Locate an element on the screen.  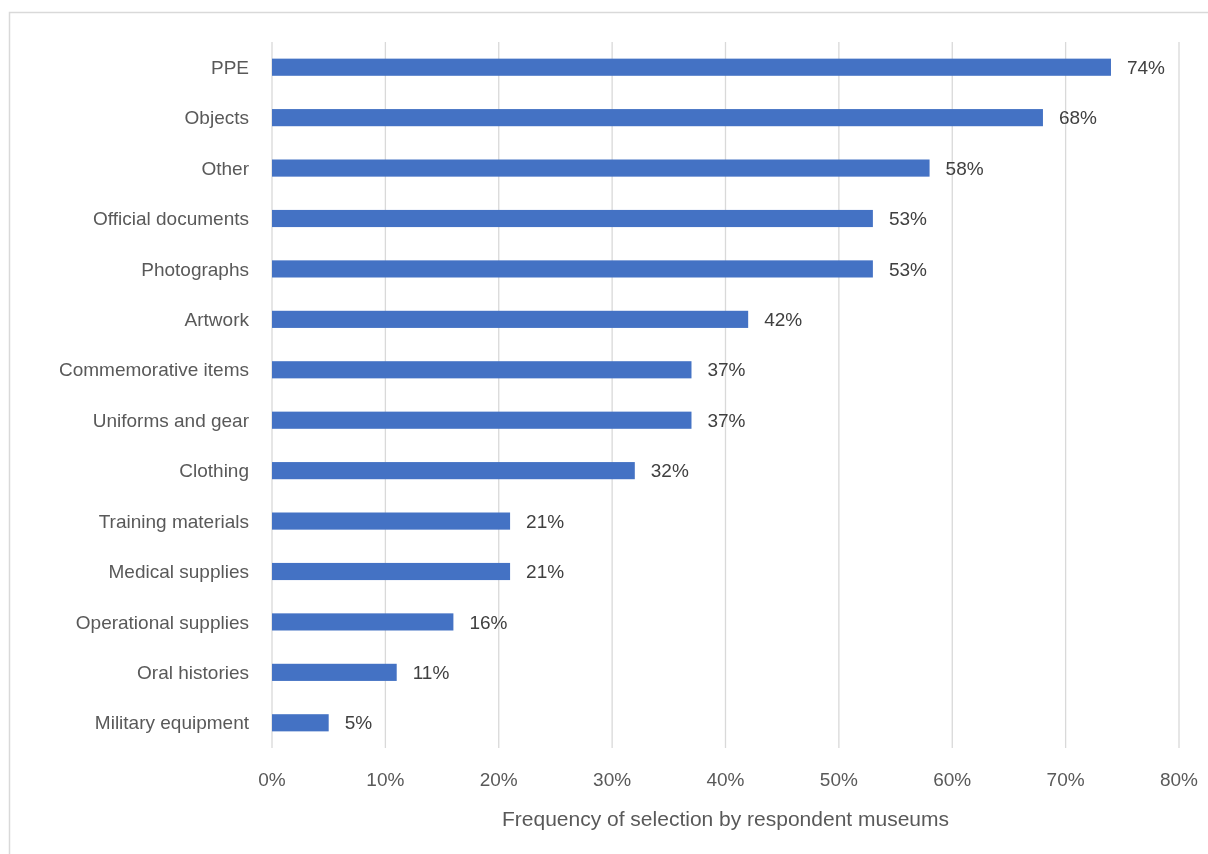
y-tick-label: Clothing is located at coordinates (214, 471).